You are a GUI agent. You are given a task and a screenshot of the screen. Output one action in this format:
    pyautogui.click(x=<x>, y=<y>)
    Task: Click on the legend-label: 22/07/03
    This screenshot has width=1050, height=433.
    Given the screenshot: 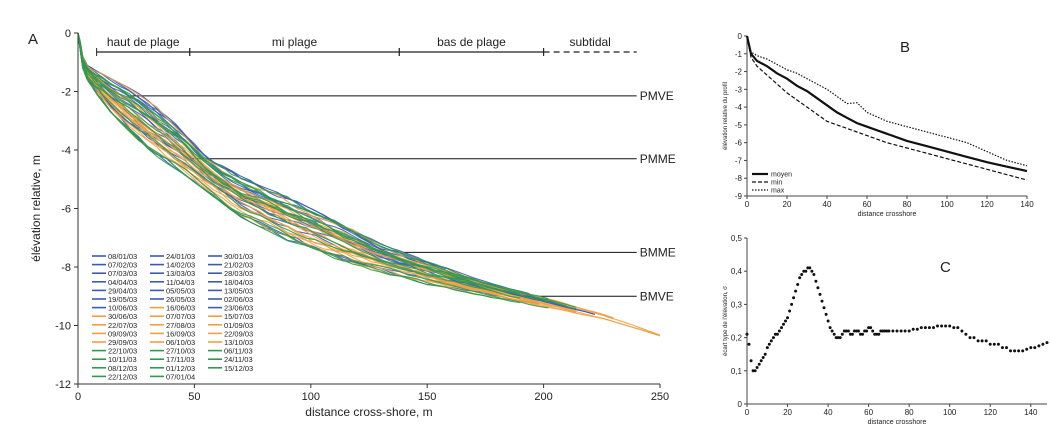 What is the action you would take?
    pyautogui.click(x=122, y=325)
    